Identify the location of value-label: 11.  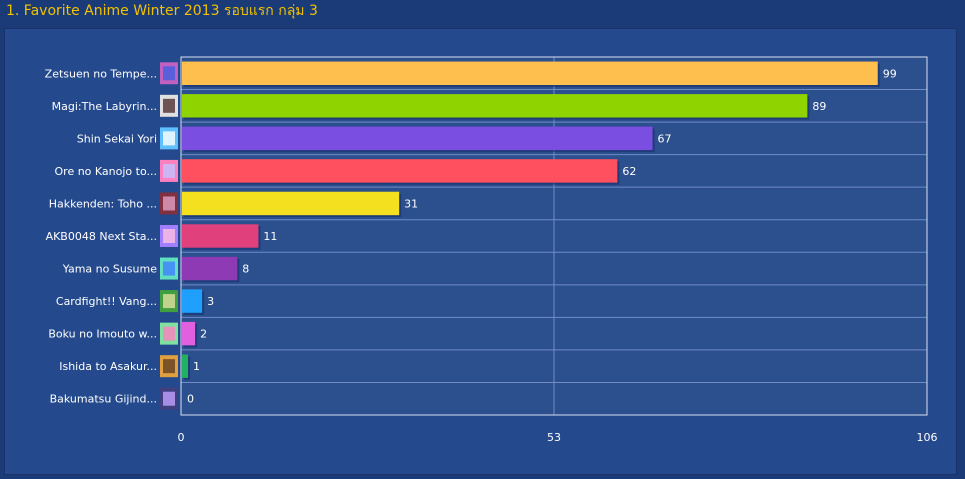
(270, 236).